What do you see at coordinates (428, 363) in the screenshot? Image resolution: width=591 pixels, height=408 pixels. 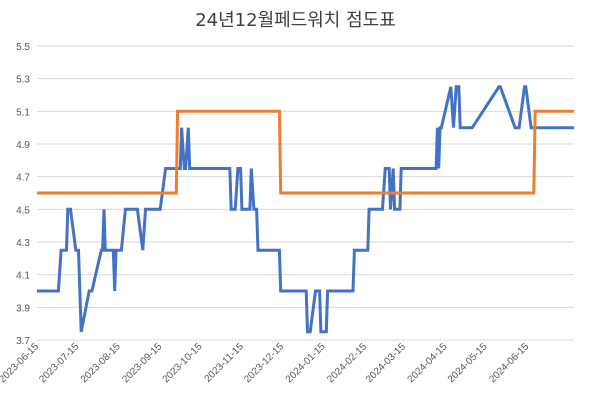 I see `x-tick-label: 2024-04-15` at bounding box center [428, 363].